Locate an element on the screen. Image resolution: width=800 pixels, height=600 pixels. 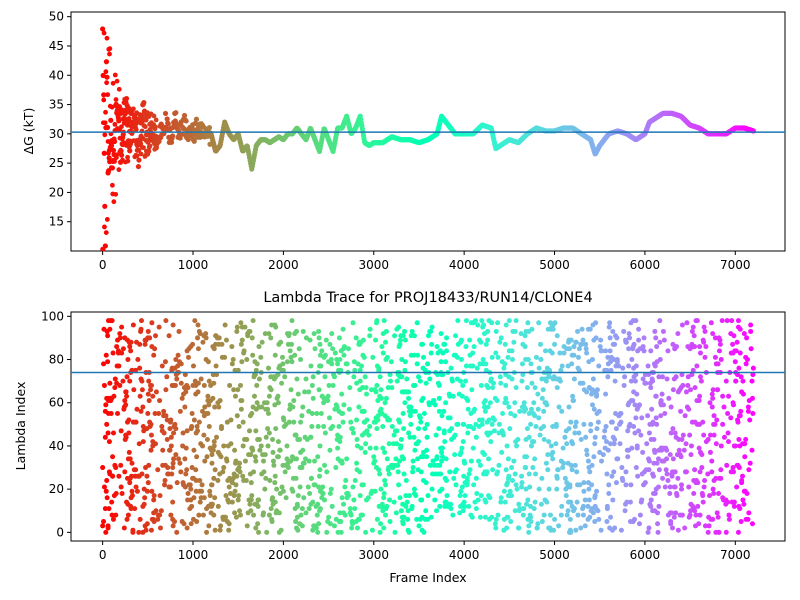
y-tick-label: 25 is located at coordinates (56, 163).